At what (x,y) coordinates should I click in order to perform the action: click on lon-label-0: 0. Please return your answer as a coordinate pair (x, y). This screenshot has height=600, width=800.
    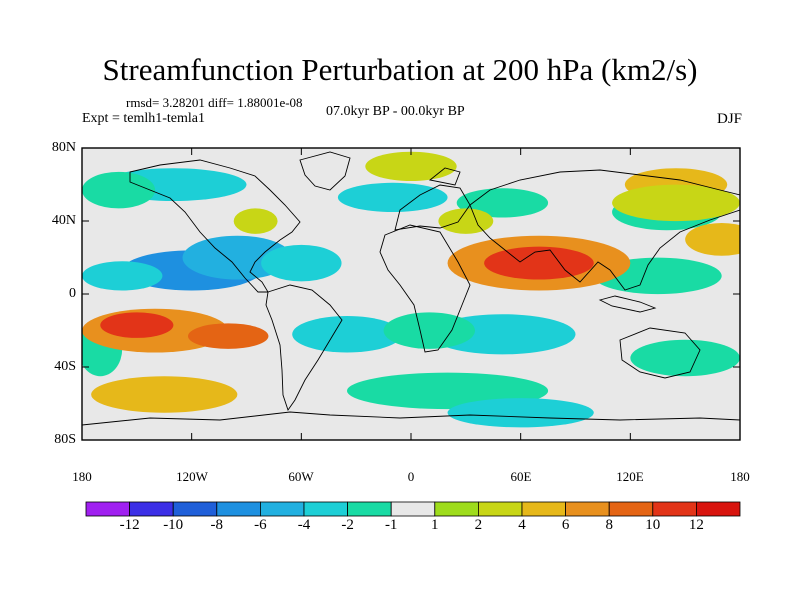
    Looking at the image, I should click on (411, 476).